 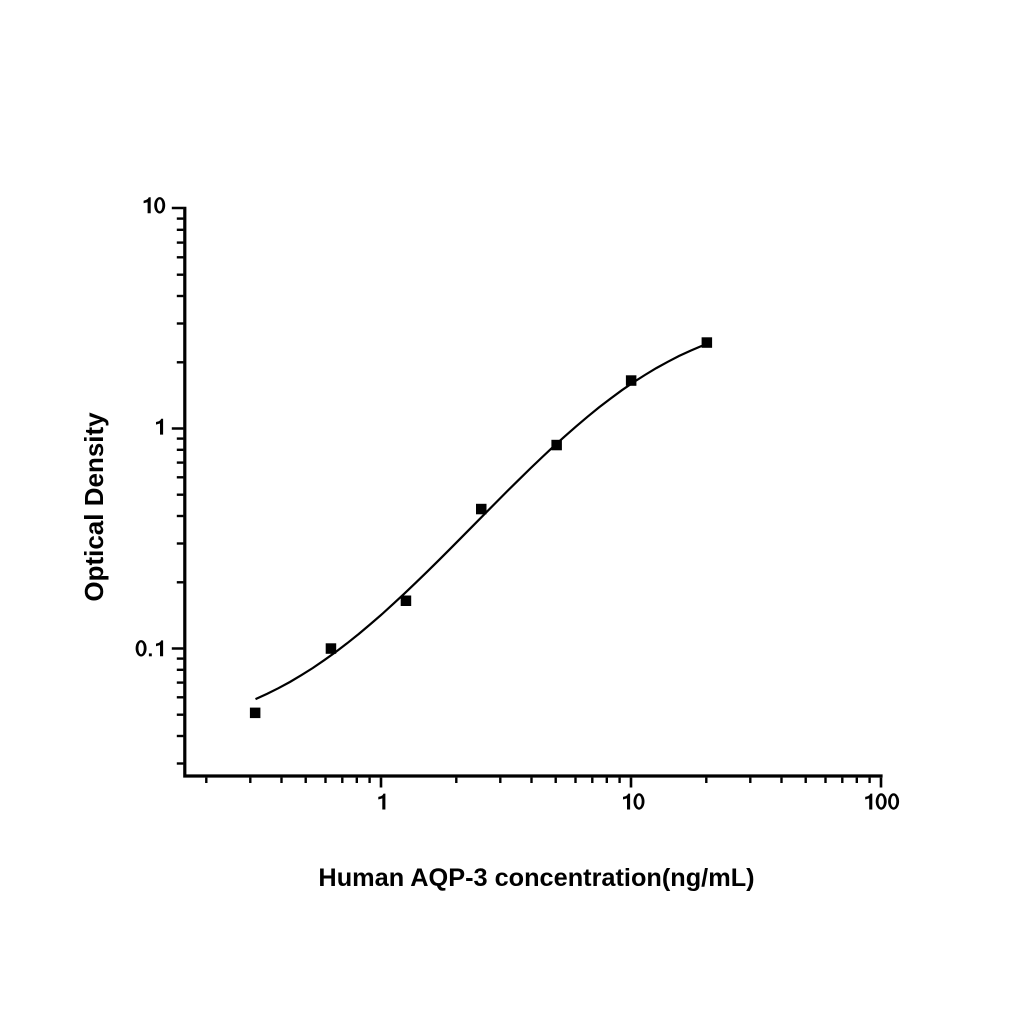 I want to click on svg-text:Human AQP-3 concentration(ng/m: Human AQP-3 concentration(ng/mL), so click(x=536, y=878).